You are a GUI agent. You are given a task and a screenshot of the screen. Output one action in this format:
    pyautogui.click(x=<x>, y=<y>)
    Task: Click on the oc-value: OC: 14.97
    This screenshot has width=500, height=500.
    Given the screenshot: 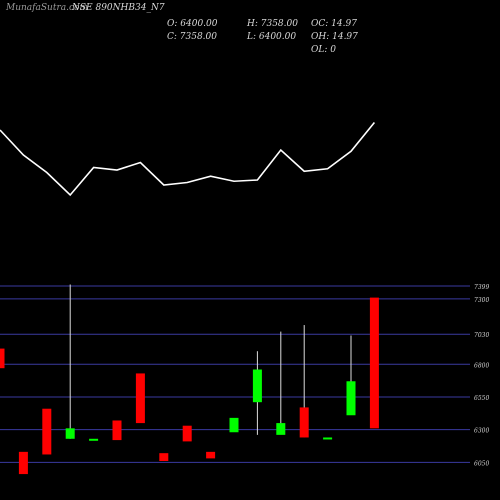 What is the action you would take?
    pyautogui.click(x=334, y=24)
    